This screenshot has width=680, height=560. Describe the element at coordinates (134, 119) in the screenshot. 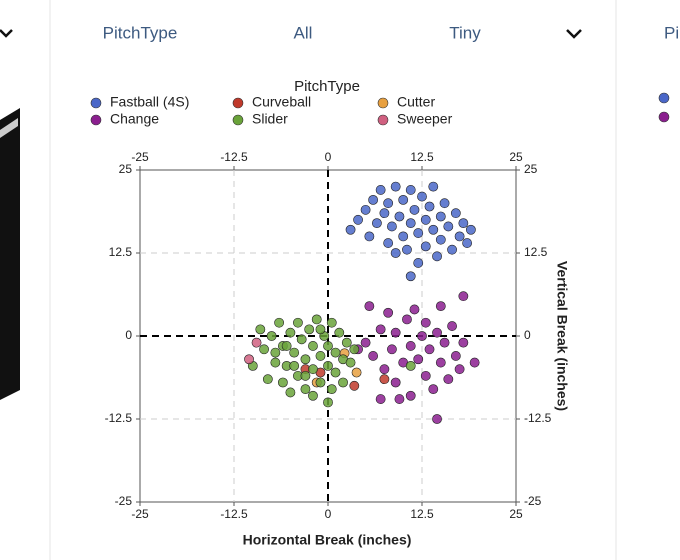

I see `legend-label: Change` at that location.